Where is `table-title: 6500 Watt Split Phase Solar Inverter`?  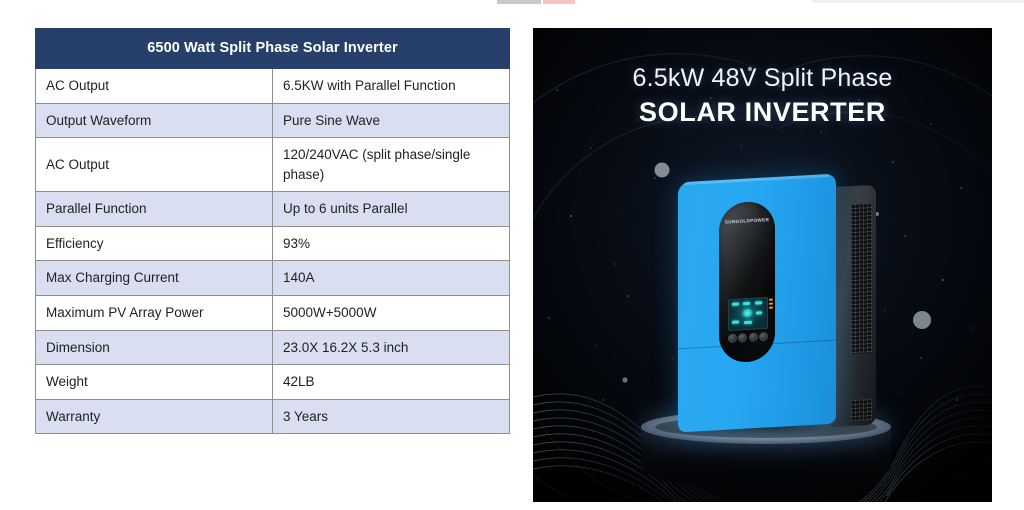
table-title: 6500 Watt Split Phase Solar Inverter is located at coordinates (272, 48).